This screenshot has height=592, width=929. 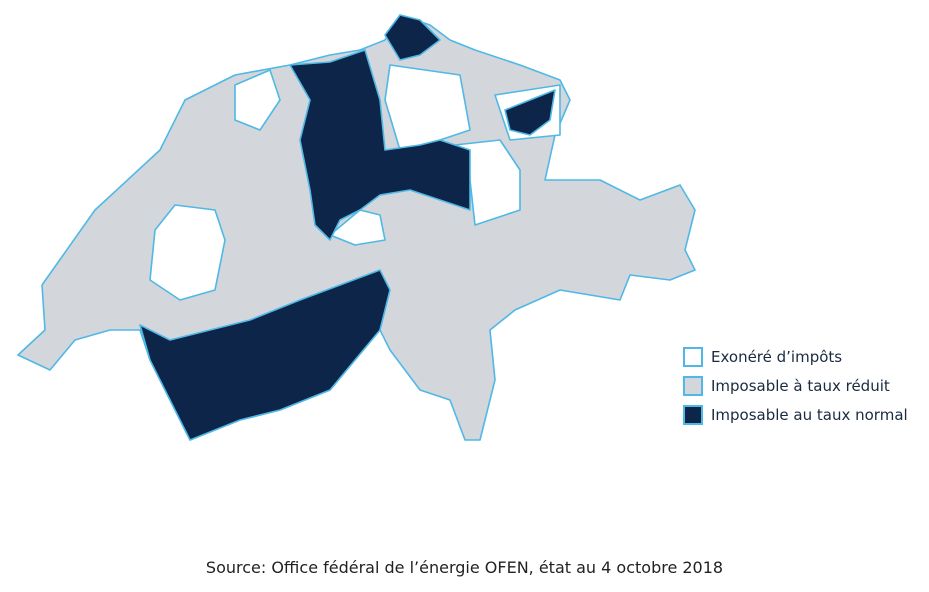 I want to click on legend-item: Exonéré d’impôts, so click(x=795, y=357).